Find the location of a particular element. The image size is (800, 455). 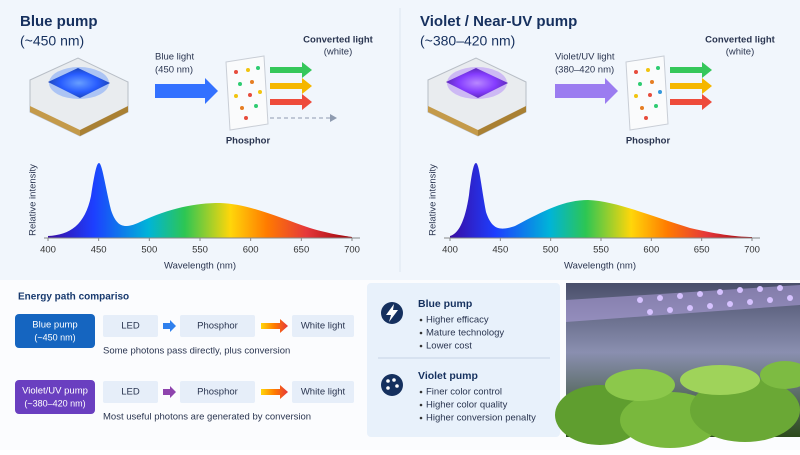

pump-sublabel: (~380–420 nm) is located at coordinates (54, 403).